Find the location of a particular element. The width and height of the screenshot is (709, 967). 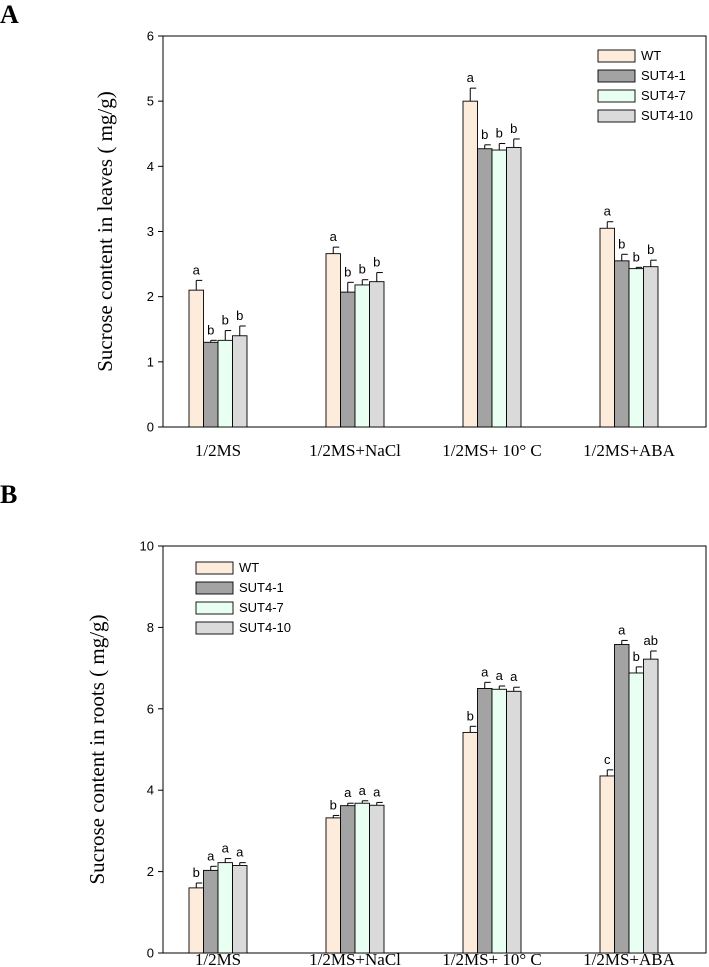

significance-label: ab is located at coordinates (651, 640).